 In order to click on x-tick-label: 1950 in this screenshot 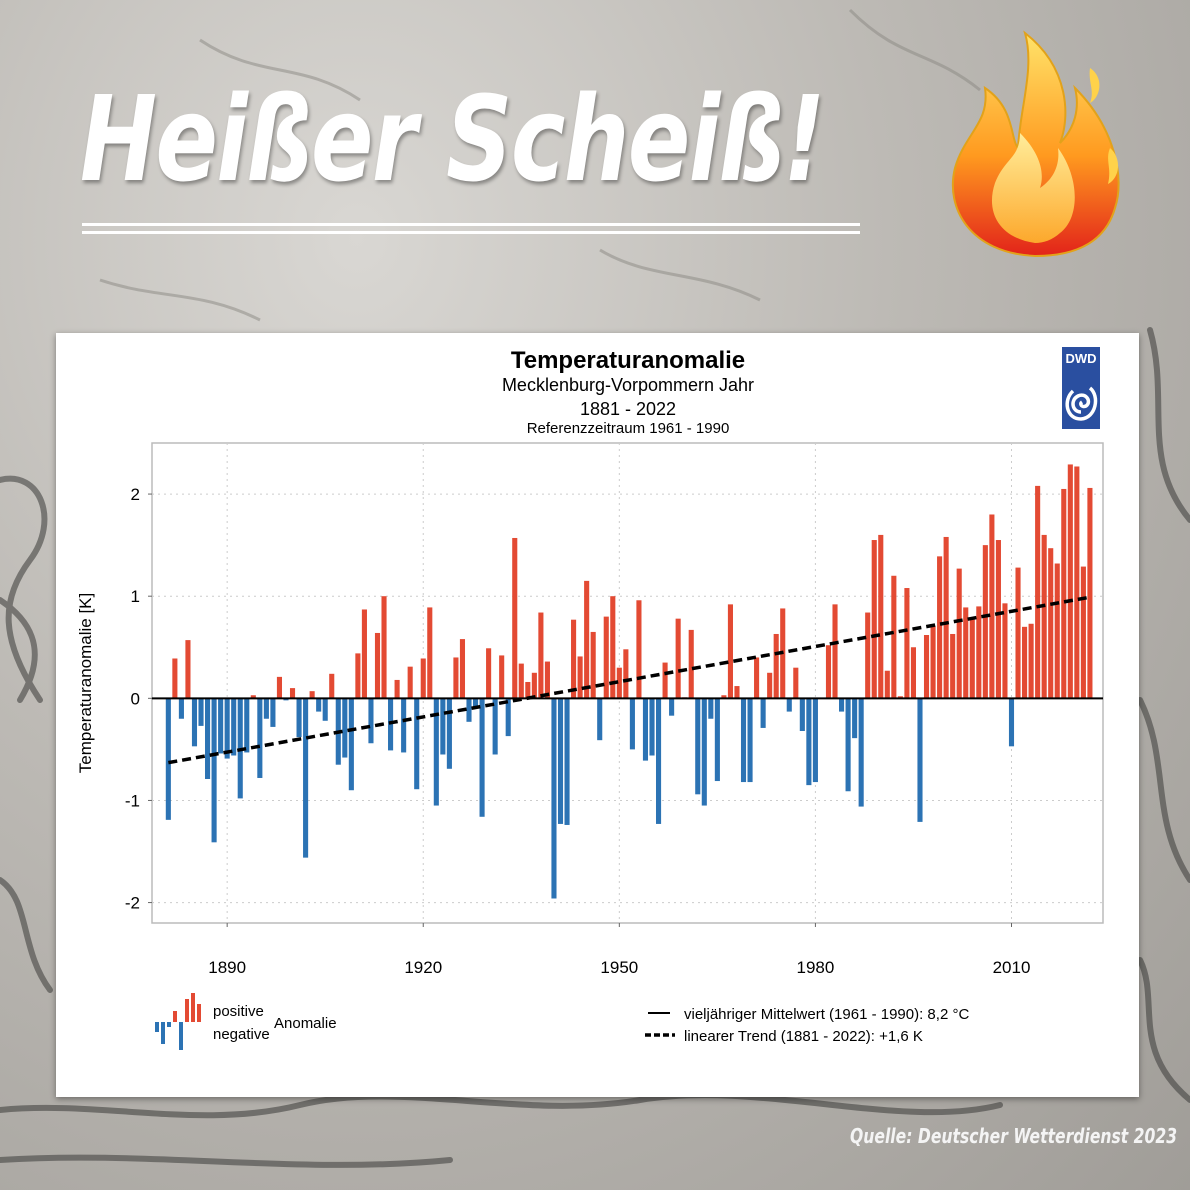, I will do `click(619, 967)`.